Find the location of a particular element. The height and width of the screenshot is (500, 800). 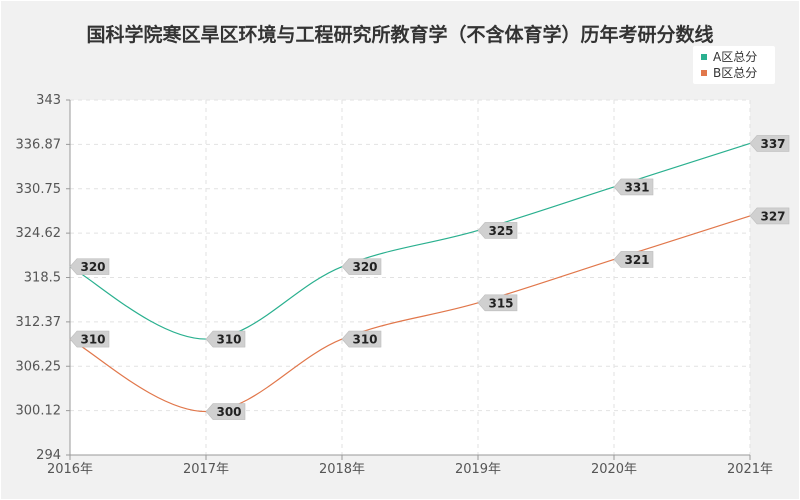

legend-label-b: B区总分 is located at coordinates (735, 73).